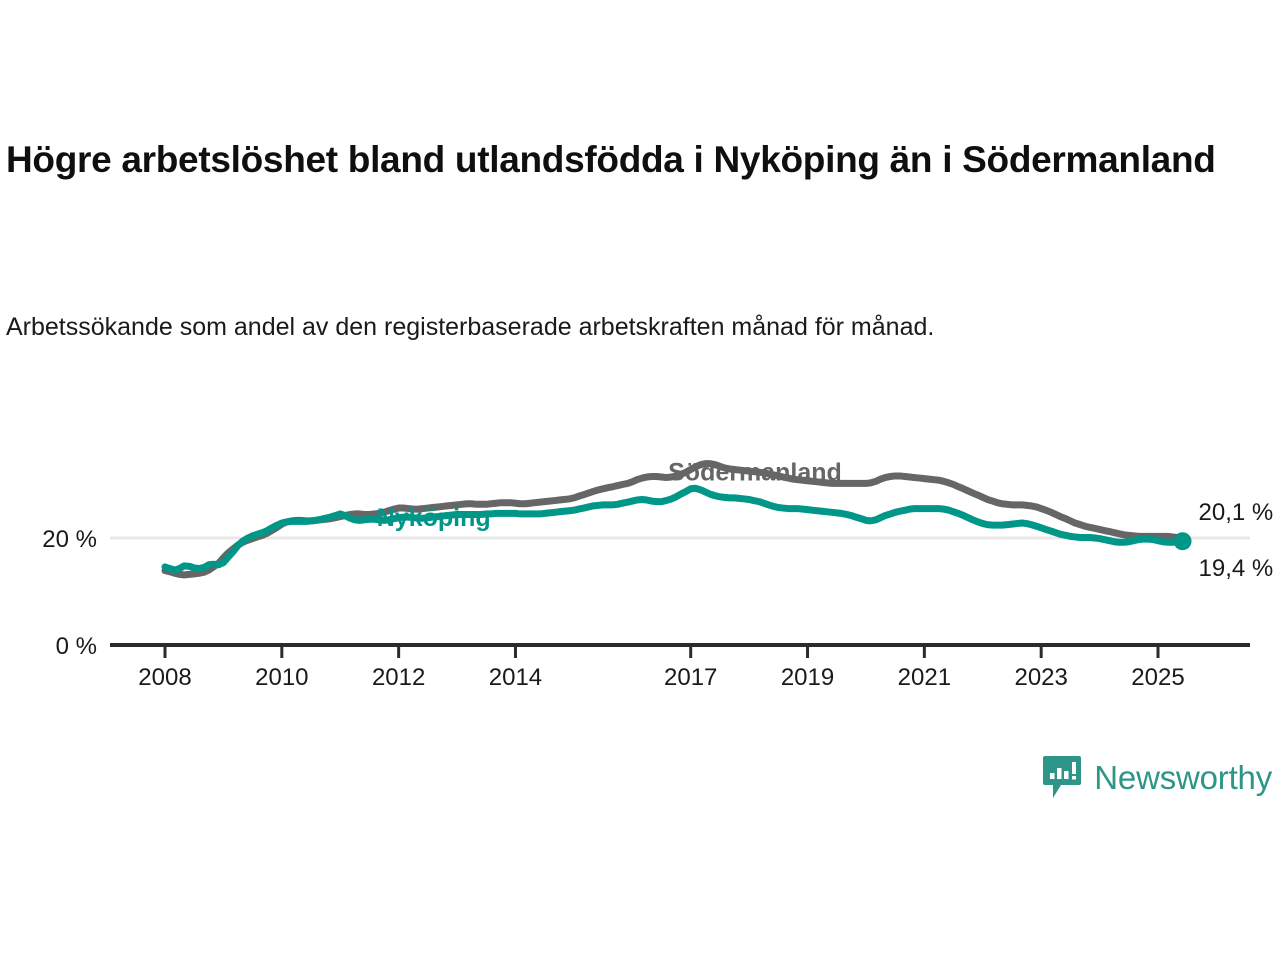  I want to click on series-inline-labels: Södermanland Nyköping, so click(609, 495).